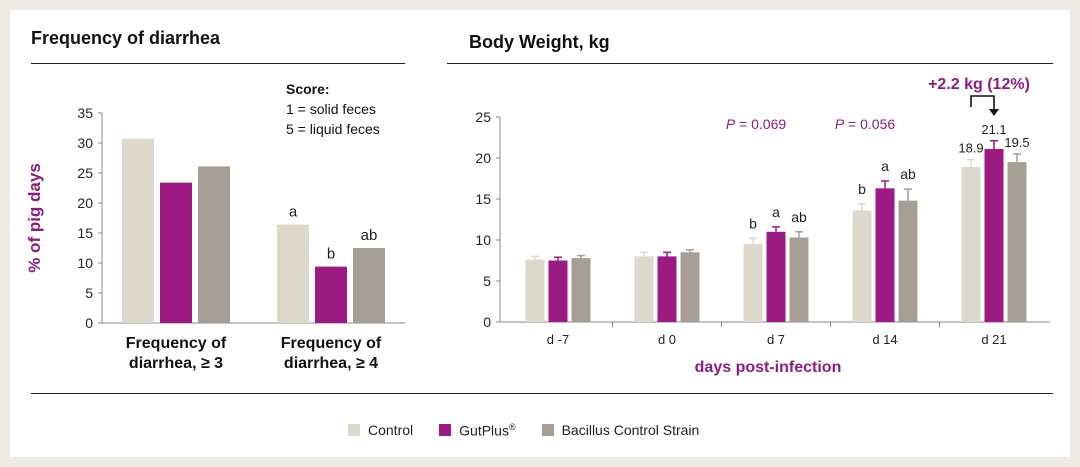  I want to click on score-note-line: Score:, so click(308, 89).